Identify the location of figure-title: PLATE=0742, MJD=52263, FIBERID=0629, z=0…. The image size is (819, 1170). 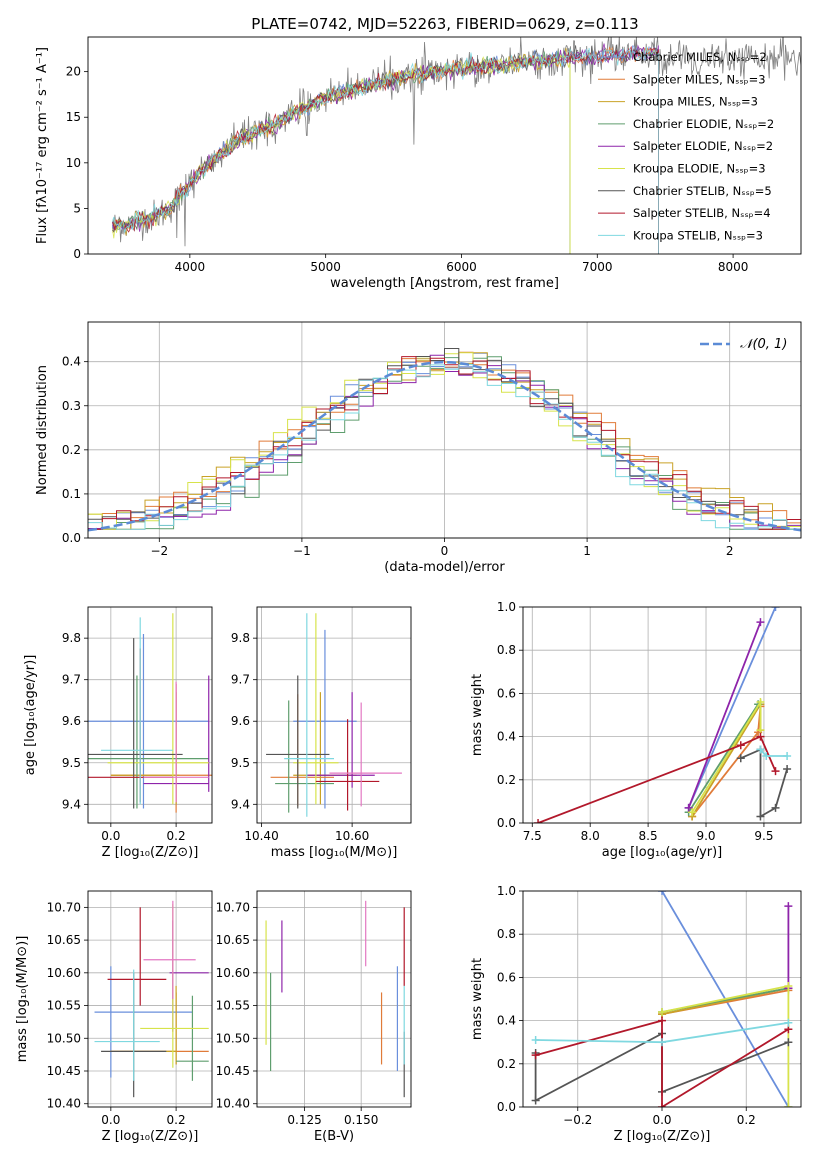
(444, 24).